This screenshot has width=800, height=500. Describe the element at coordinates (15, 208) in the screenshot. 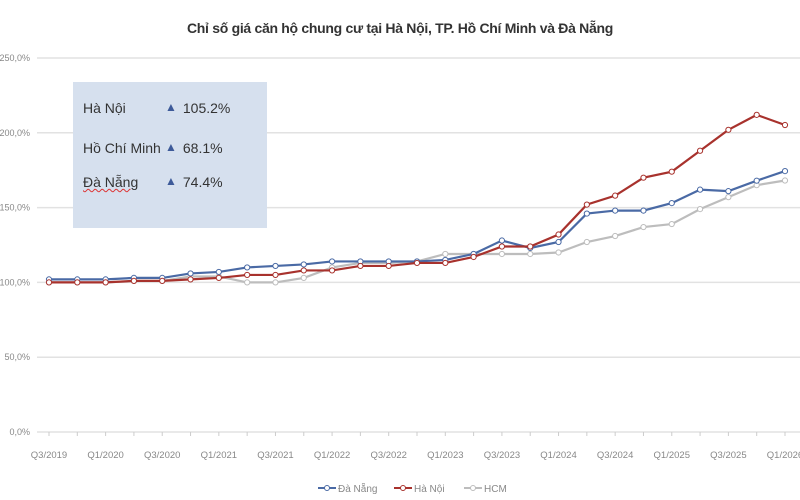

I see `y-tick-label: 150,0%` at that location.